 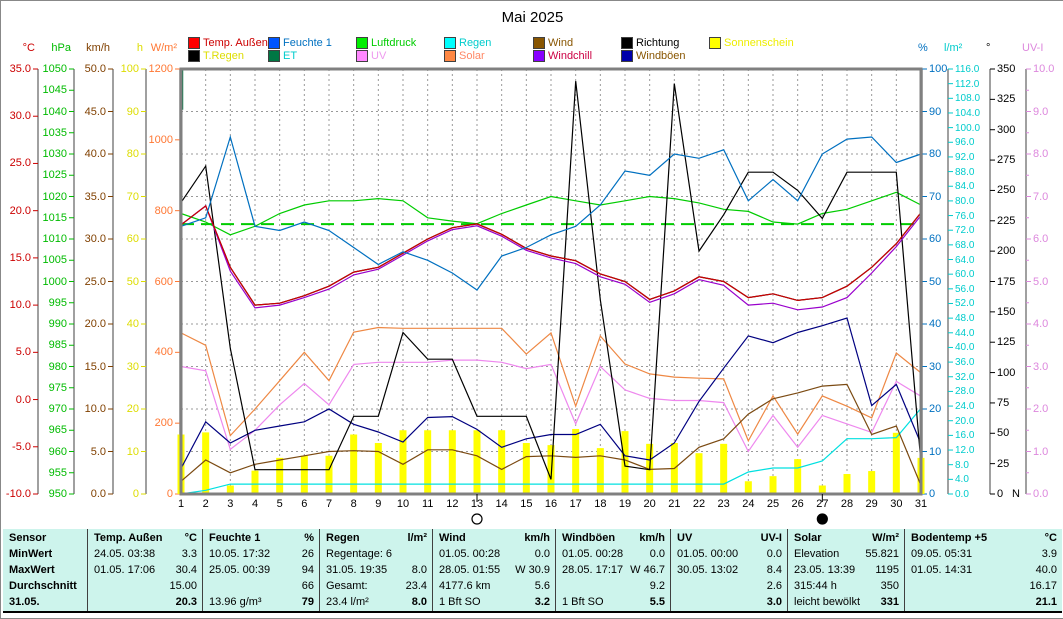 I want to click on axis-tick-label-lm2: 84.0, so click(x=965, y=187).